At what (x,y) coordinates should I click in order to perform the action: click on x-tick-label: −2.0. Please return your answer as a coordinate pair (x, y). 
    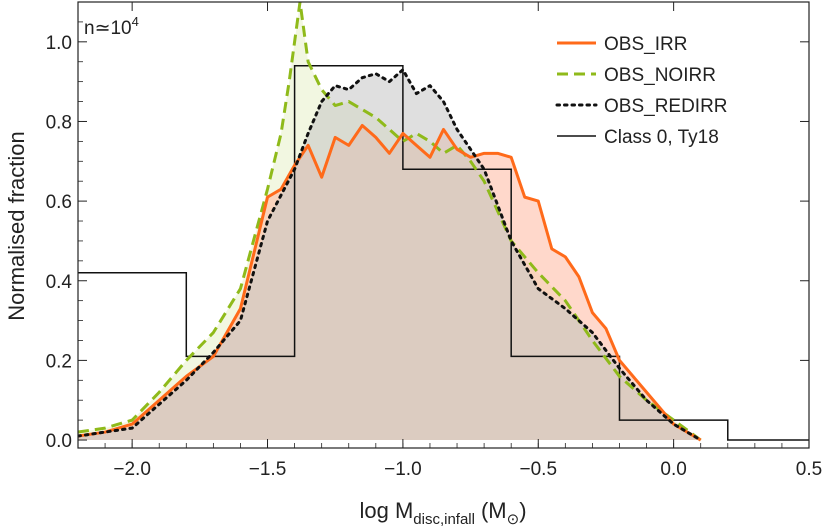
    Looking at the image, I should click on (132, 469).